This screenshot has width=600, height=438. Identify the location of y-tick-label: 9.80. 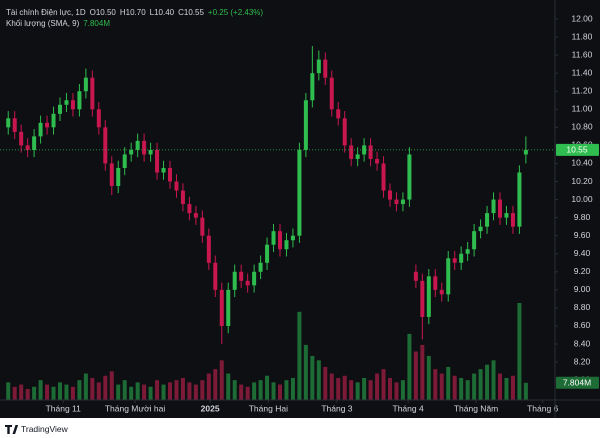
(582, 217).